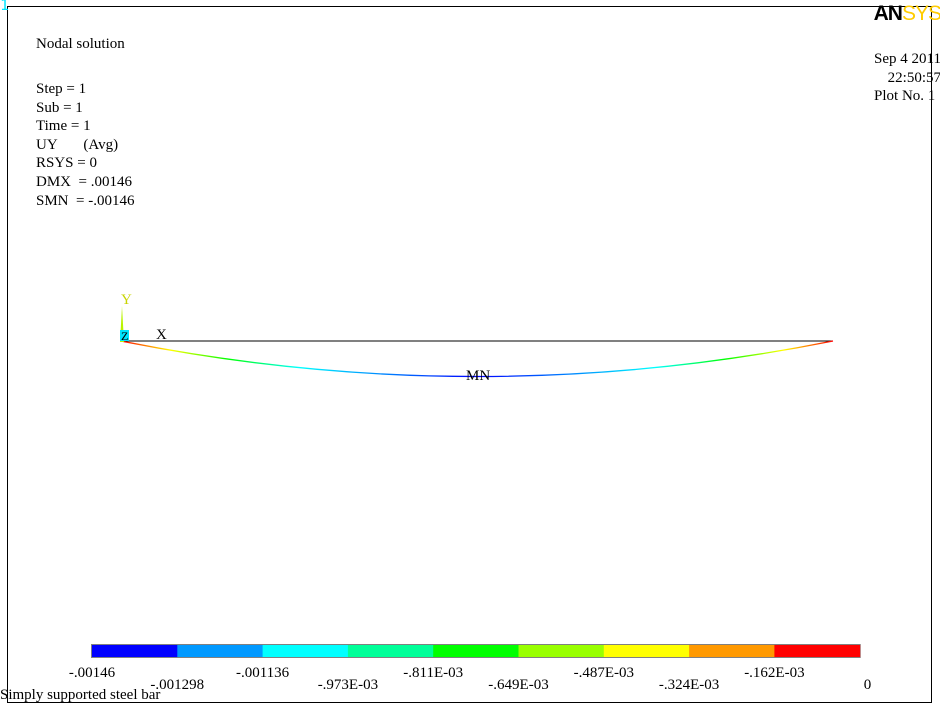 The image size is (940, 711). I want to click on plot-title: Nodal solution, so click(80, 44).